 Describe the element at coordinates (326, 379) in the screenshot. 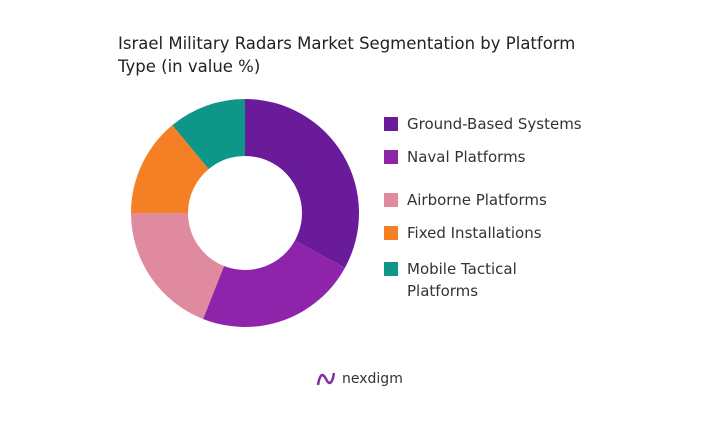

I see `logo-icon` at that location.